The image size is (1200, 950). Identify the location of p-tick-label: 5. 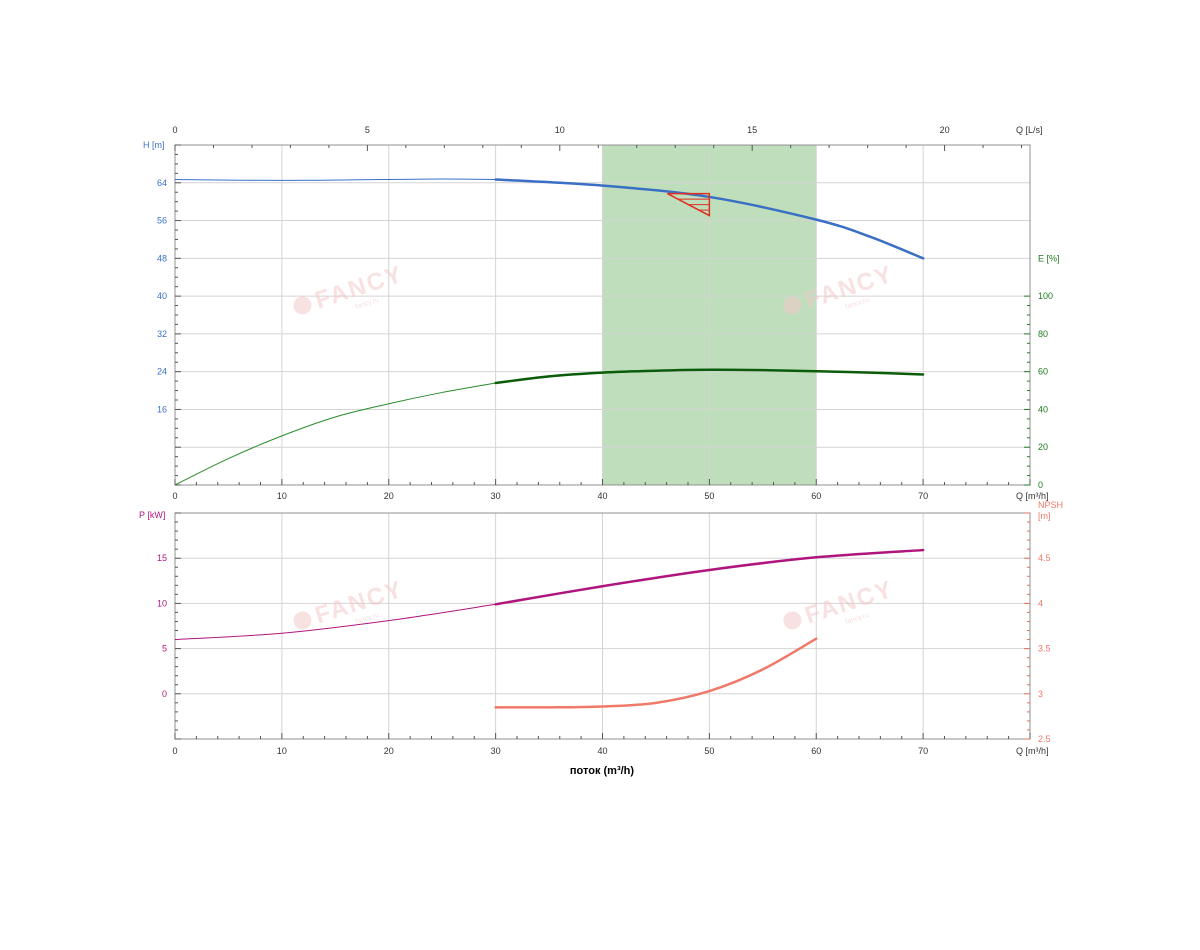
(164, 649).